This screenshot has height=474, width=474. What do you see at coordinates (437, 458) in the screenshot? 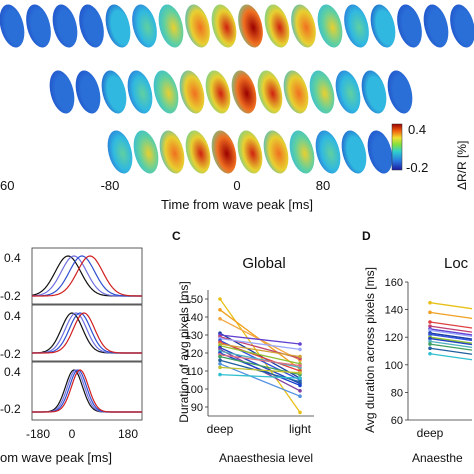
I see `panel-d-xlabel: Anaesthe` at bounding box center [437, 458].